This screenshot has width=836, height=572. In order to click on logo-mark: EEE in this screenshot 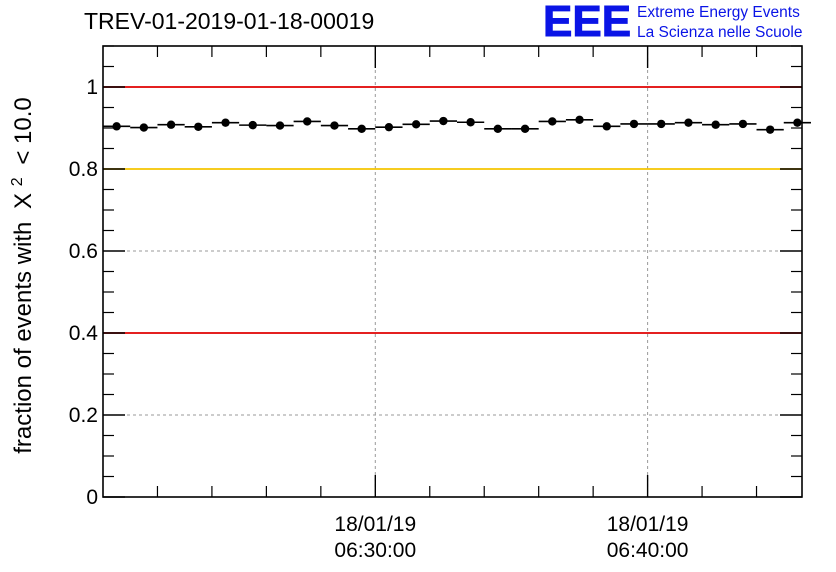, I will do `click(587, 23)`.